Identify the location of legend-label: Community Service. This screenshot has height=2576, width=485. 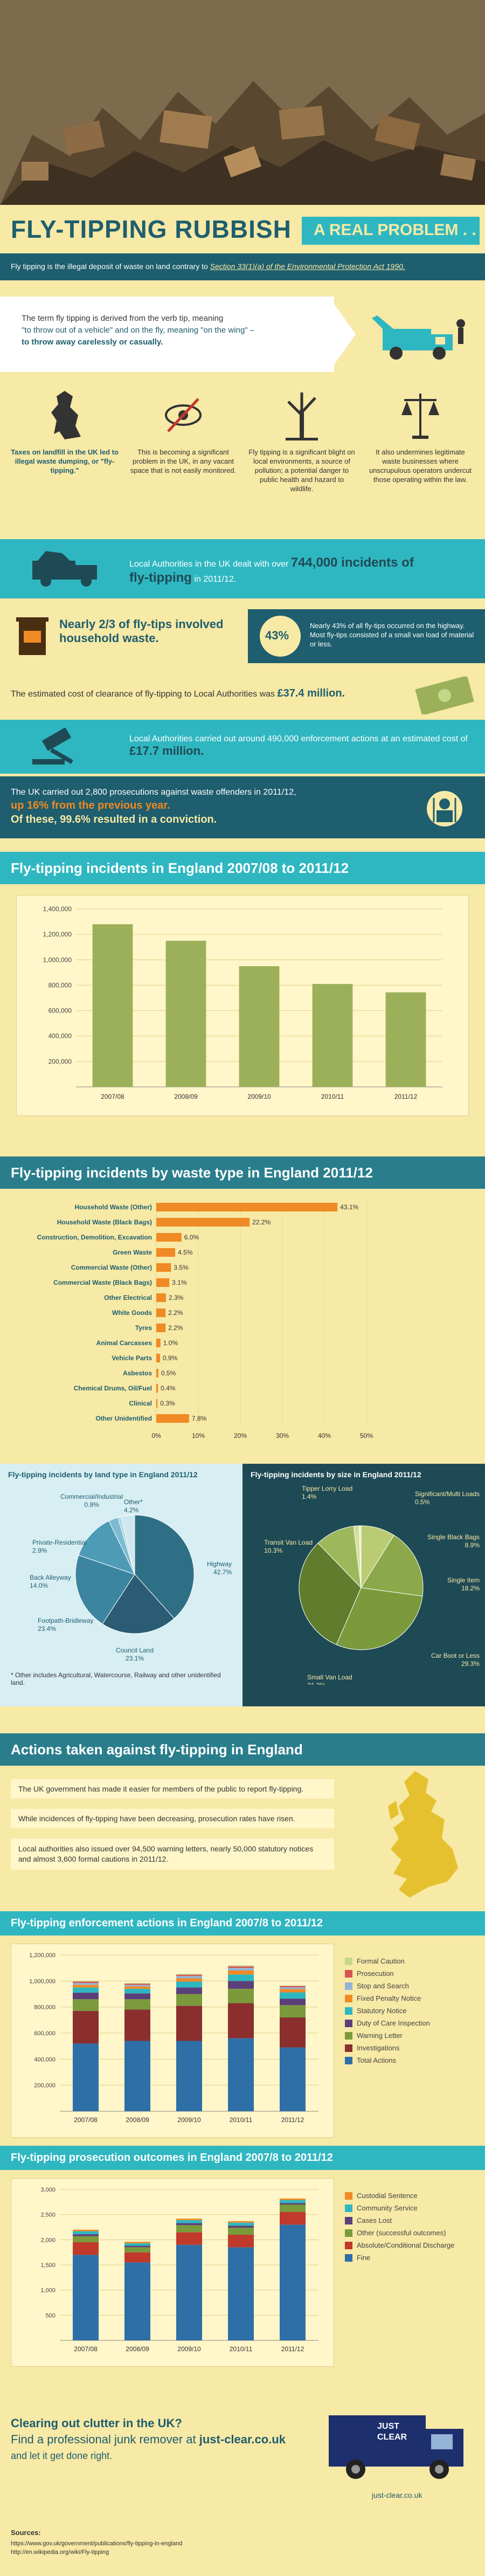
(387, 2208).